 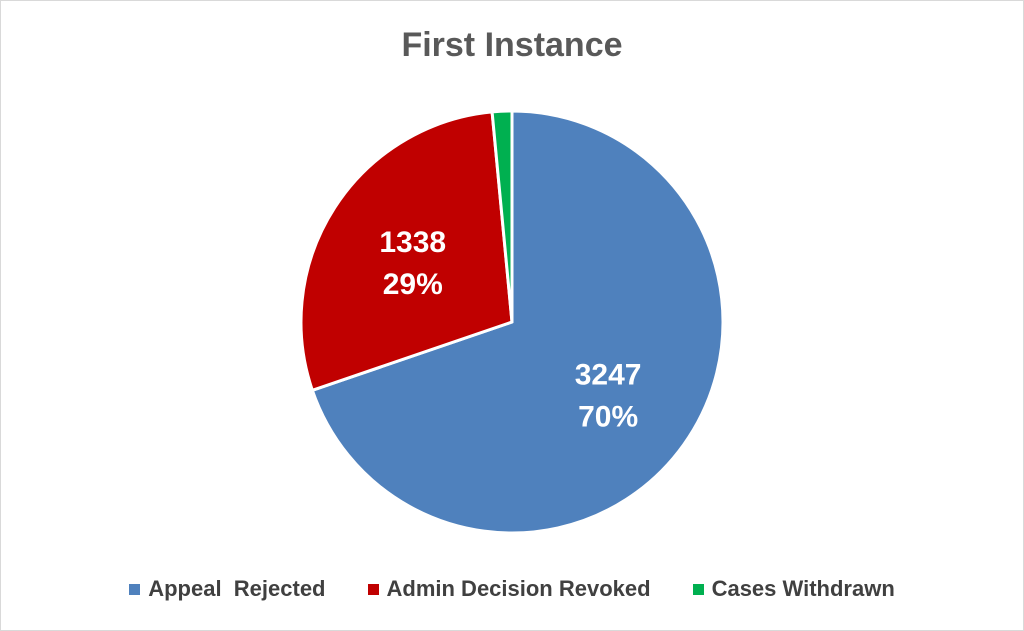 What do you see at coordinates (608, 417) in the screenshot?
I see `data-label-percent: 70%` at bounding box center [608, 417].